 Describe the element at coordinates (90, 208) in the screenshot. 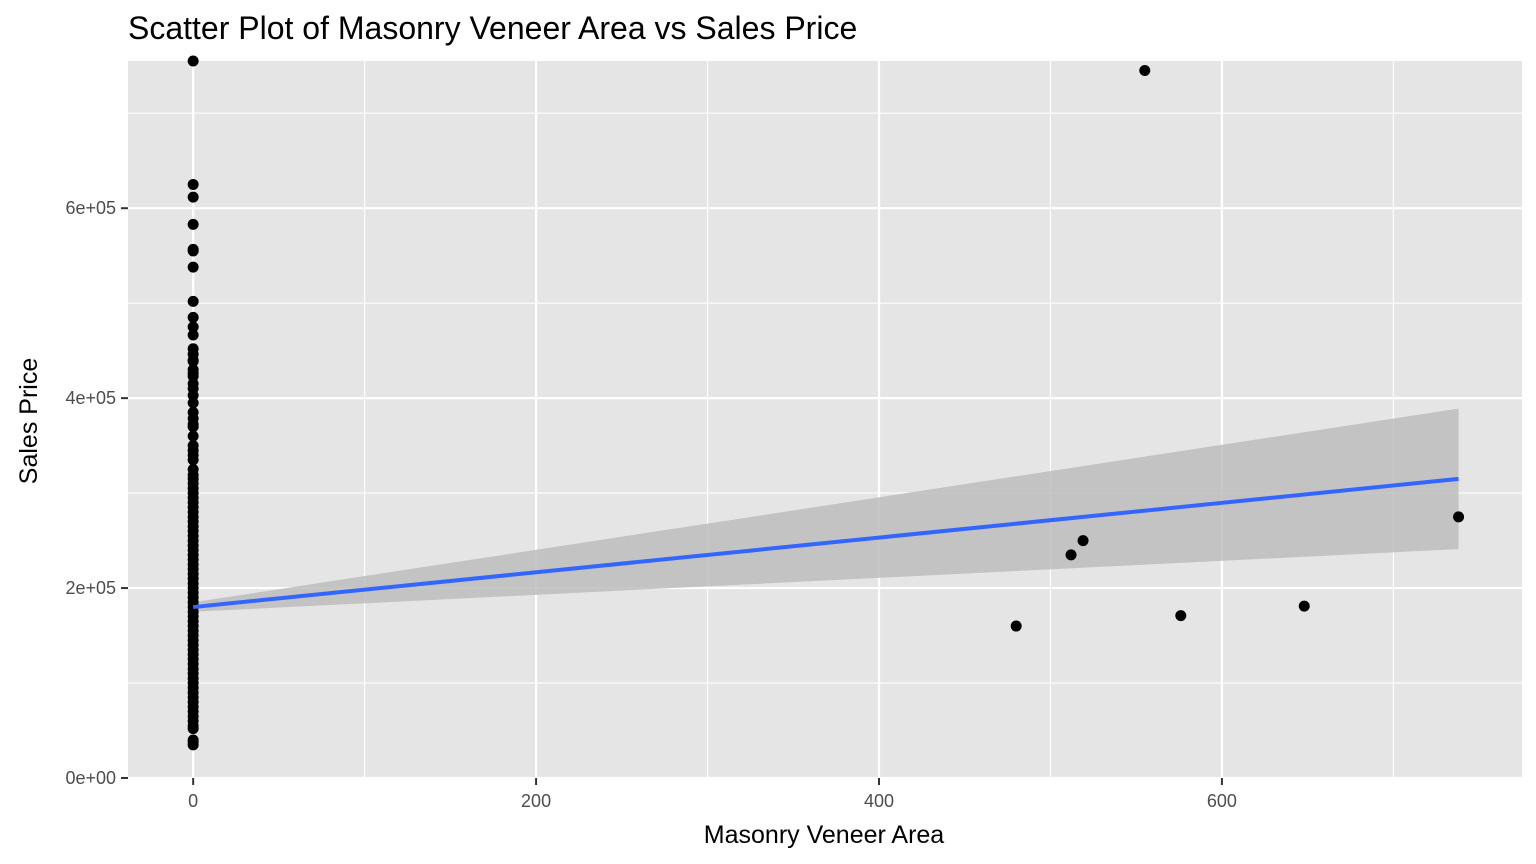

I see `y-tick-label: 6e+05` at that location.